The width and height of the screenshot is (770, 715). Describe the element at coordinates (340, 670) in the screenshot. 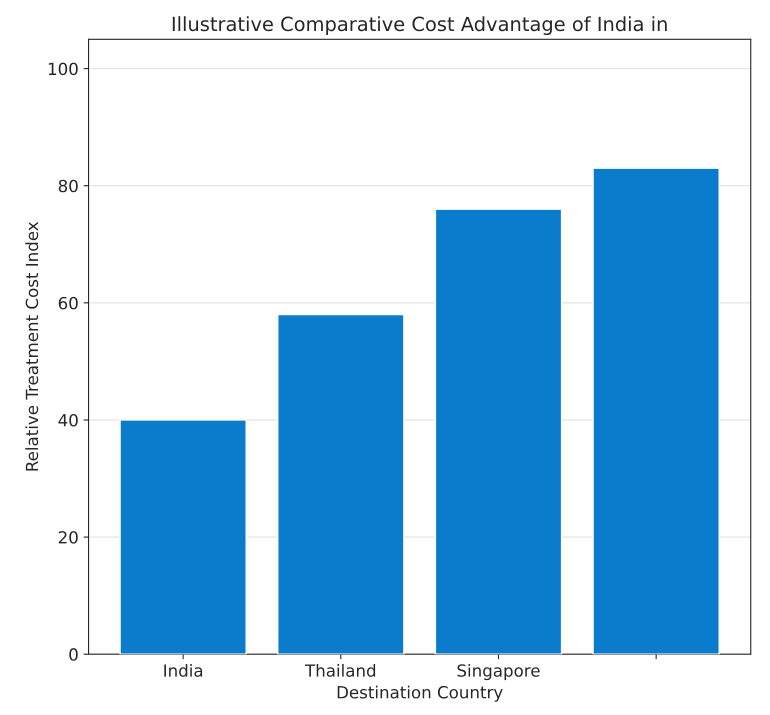

I see `x-tick-label: Thailand` at that location.